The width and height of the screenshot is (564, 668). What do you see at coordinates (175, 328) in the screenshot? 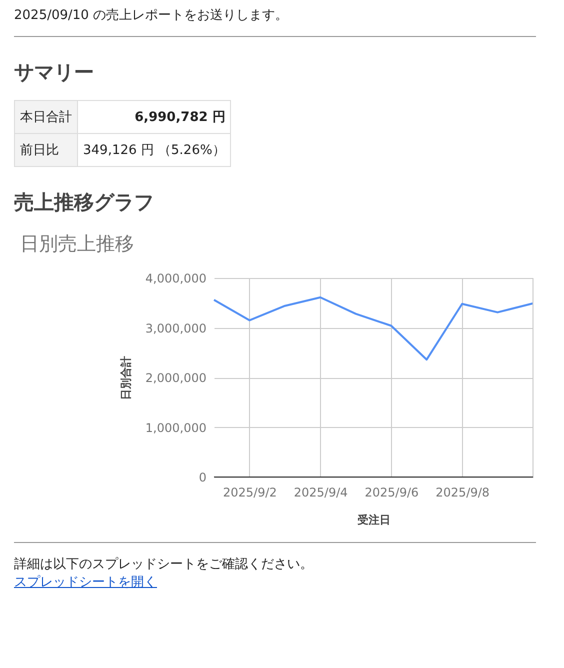
I see `y-tick-label: 3,000,000` at bounding box center [175, 328].